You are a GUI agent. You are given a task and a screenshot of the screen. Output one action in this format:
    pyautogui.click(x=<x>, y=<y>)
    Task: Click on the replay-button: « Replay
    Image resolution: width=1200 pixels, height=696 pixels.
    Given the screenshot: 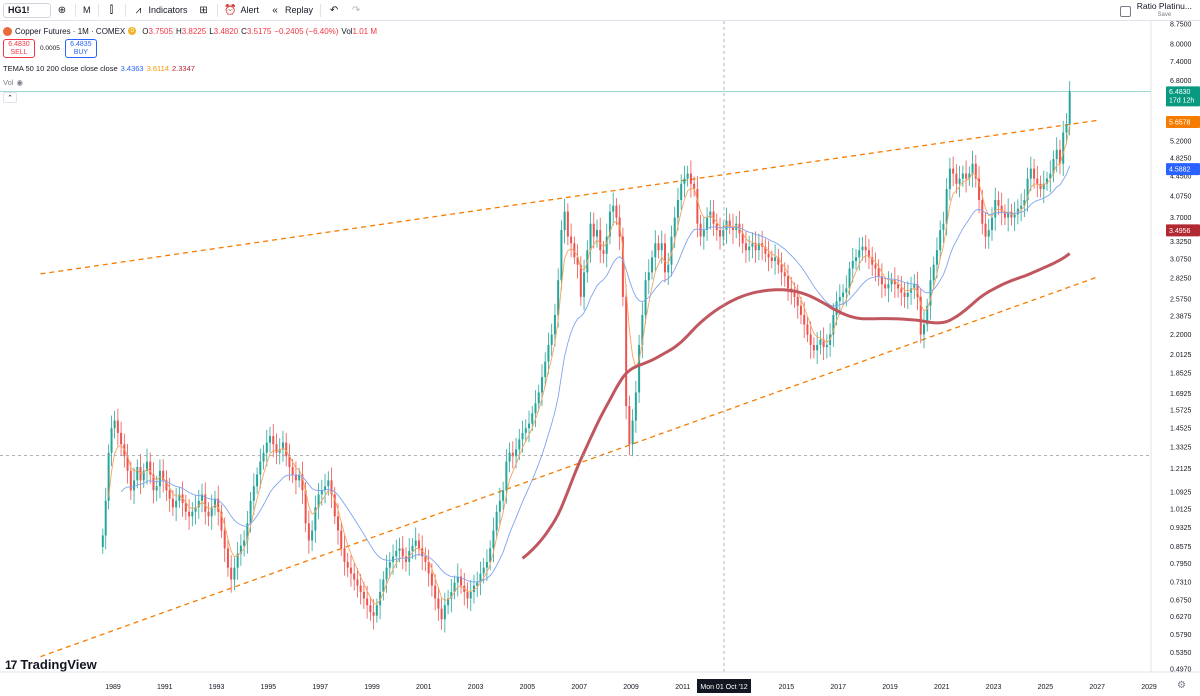 What is the action you would take?
    pyautogui.click(x=291, y=10)
    